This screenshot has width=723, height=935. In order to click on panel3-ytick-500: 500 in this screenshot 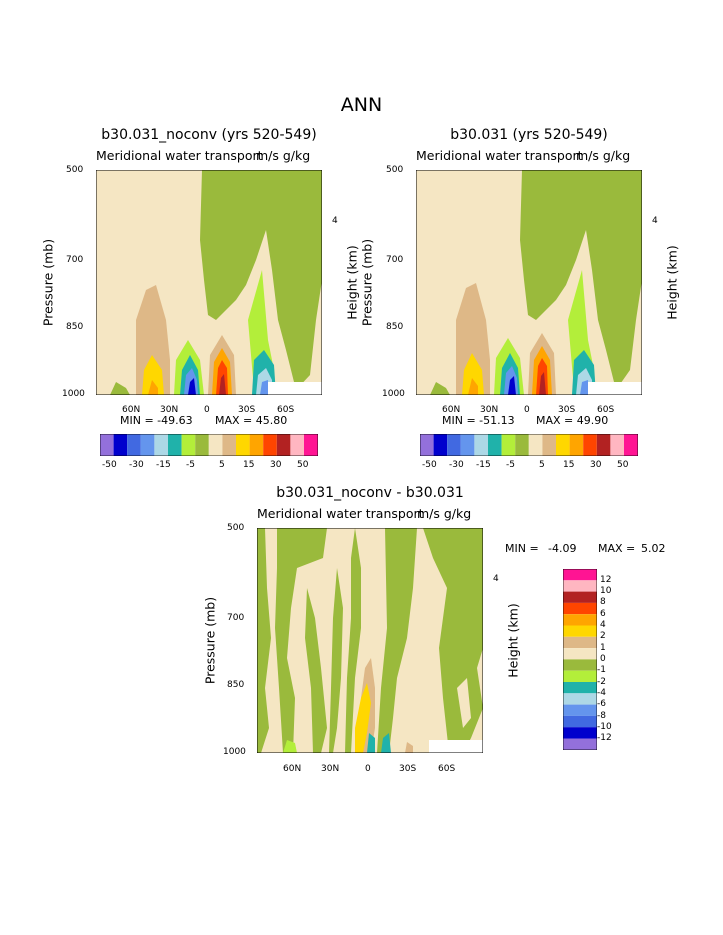, I will do `click(236, 528)`.